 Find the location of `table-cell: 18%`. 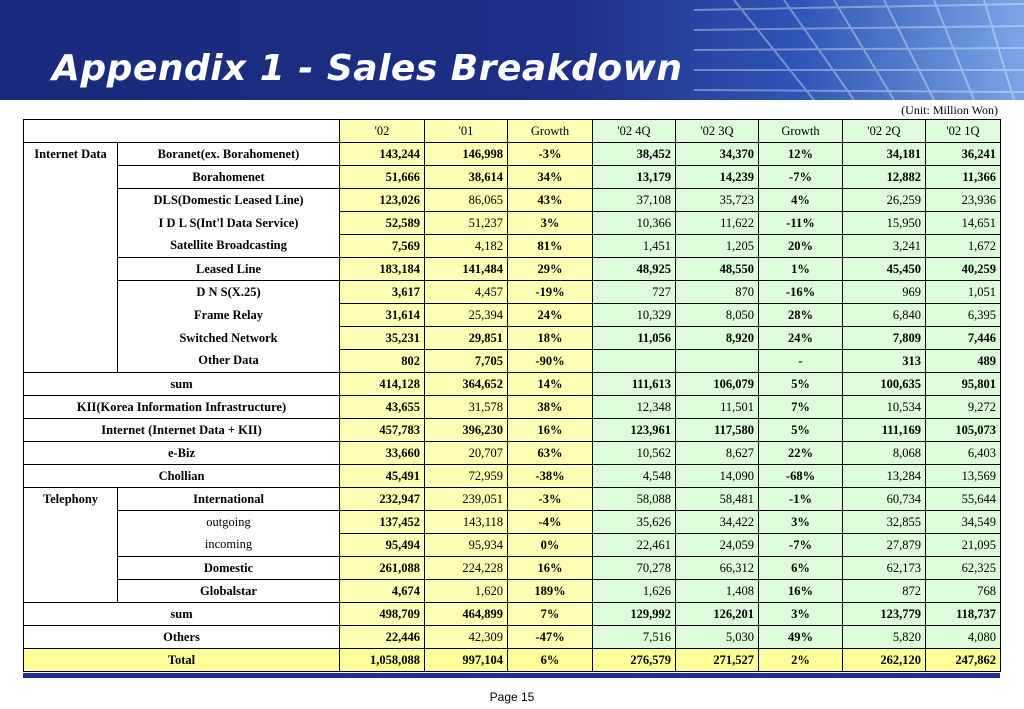

table-cell: 18% is located at coordinates (550, 338).